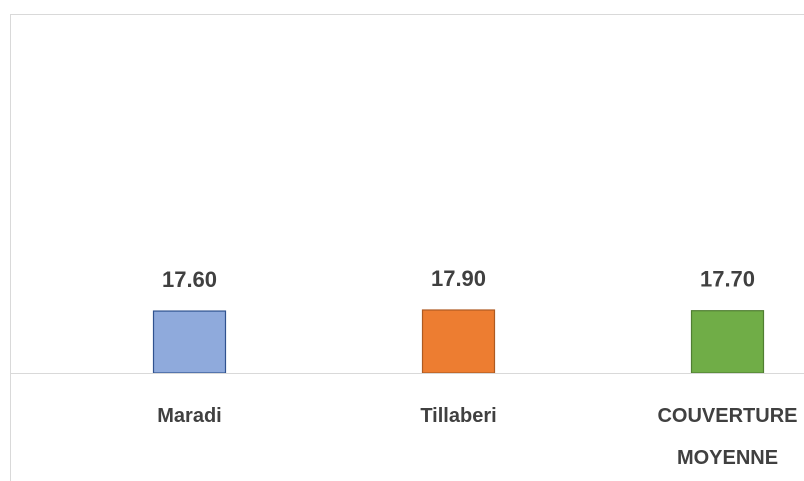 Image resolution: width=804 pixels, height=481 pixels. What do you see at coordinates (458, 278) in the screenshot?
I see `data-label: 17.90` at bounding box center [458, 278].